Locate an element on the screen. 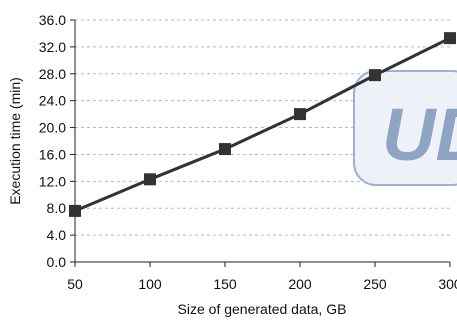 Image resolution: width=457 pixels, height=322 pixels. watermark-logo: UD is located at coordinates (405, 128).